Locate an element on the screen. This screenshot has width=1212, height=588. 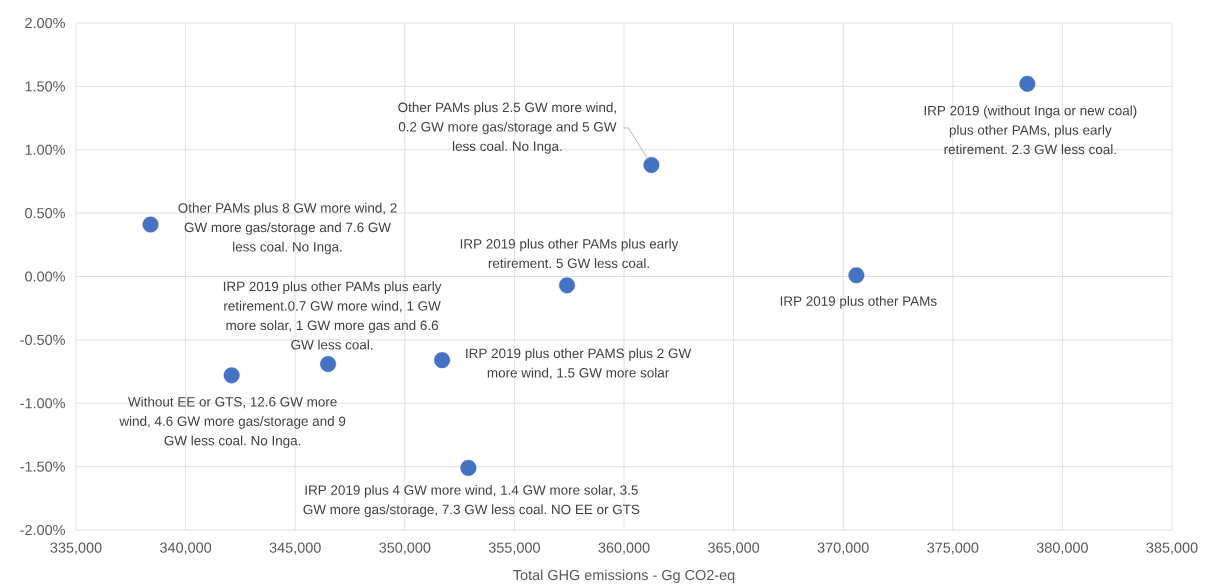
x-tick-label: 355,000 is located at coordinates (514, 548).